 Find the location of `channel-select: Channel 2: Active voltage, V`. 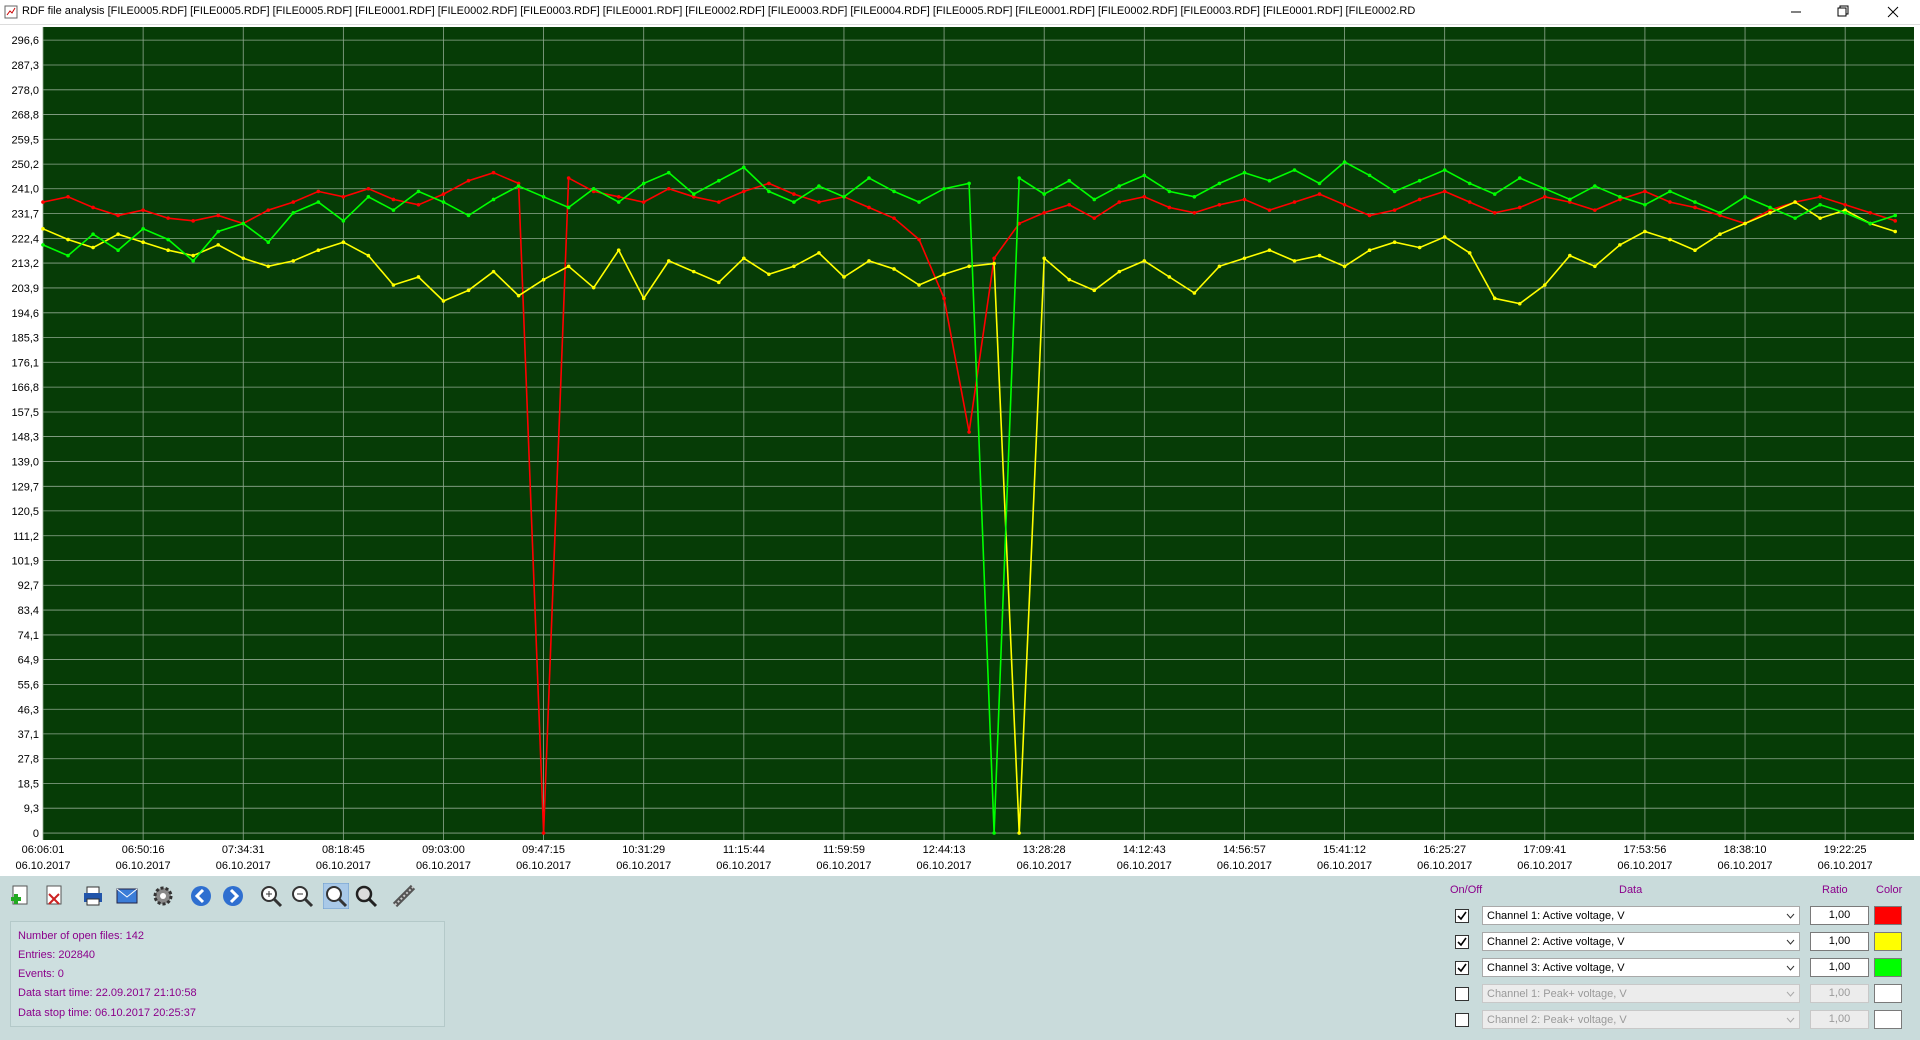

channel-select: Channel 2: Active voltage, V is located at coordinates (1641, 941).